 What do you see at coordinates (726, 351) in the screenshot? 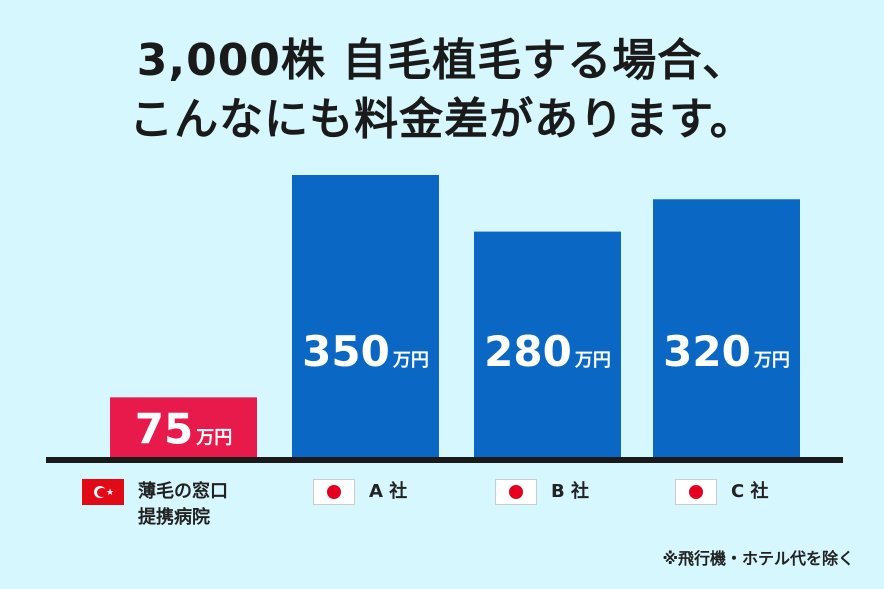
I see `bar-value-label-3: 320 万円` at bounding box center [726, 351].